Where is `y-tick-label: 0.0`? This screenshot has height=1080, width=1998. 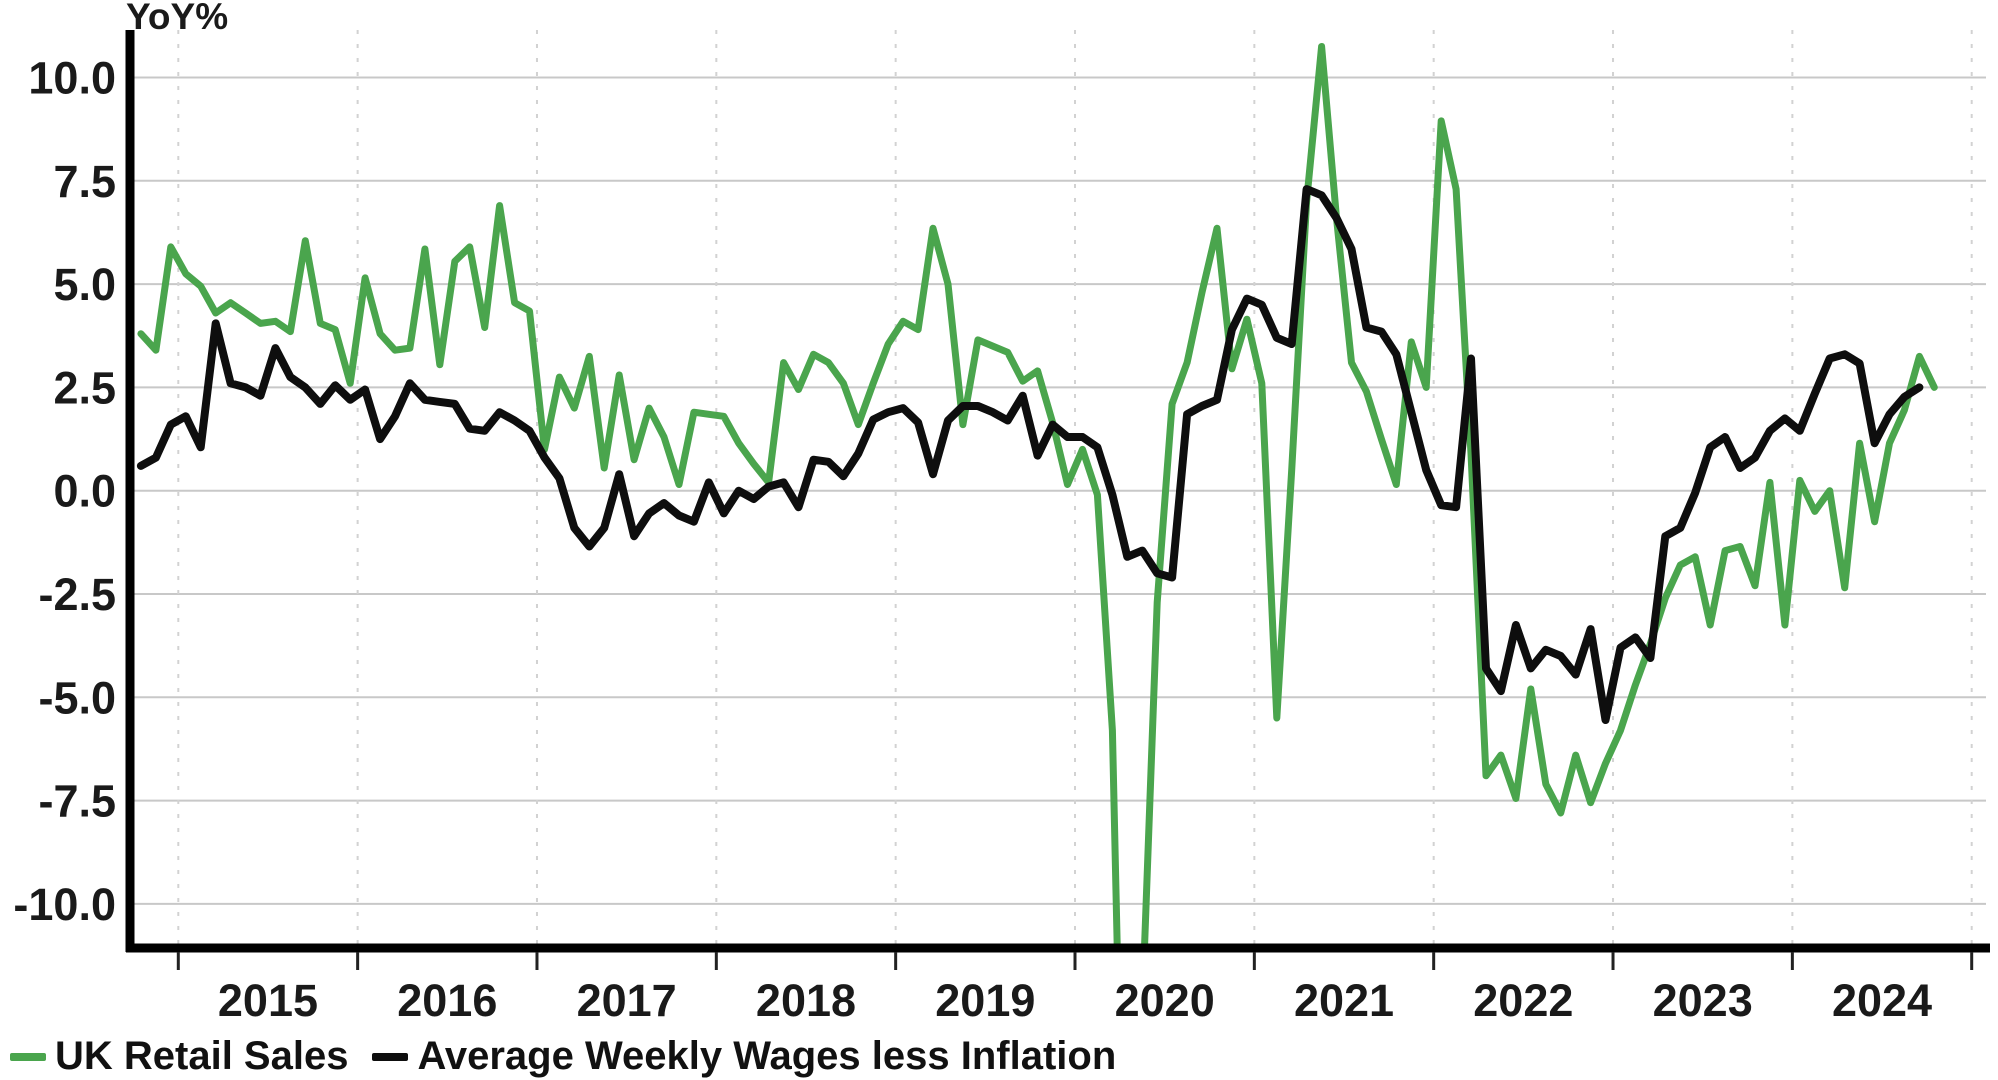 y-tick-label: 0.0 is located at coordinates (84, 491).